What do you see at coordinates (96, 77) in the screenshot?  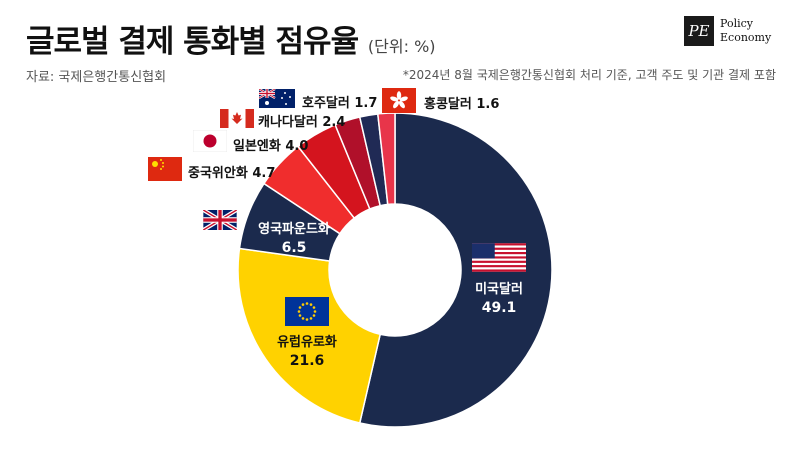 I see `source-text: 자료: 국제은행간통신협회` at bounding box center [96, 77].